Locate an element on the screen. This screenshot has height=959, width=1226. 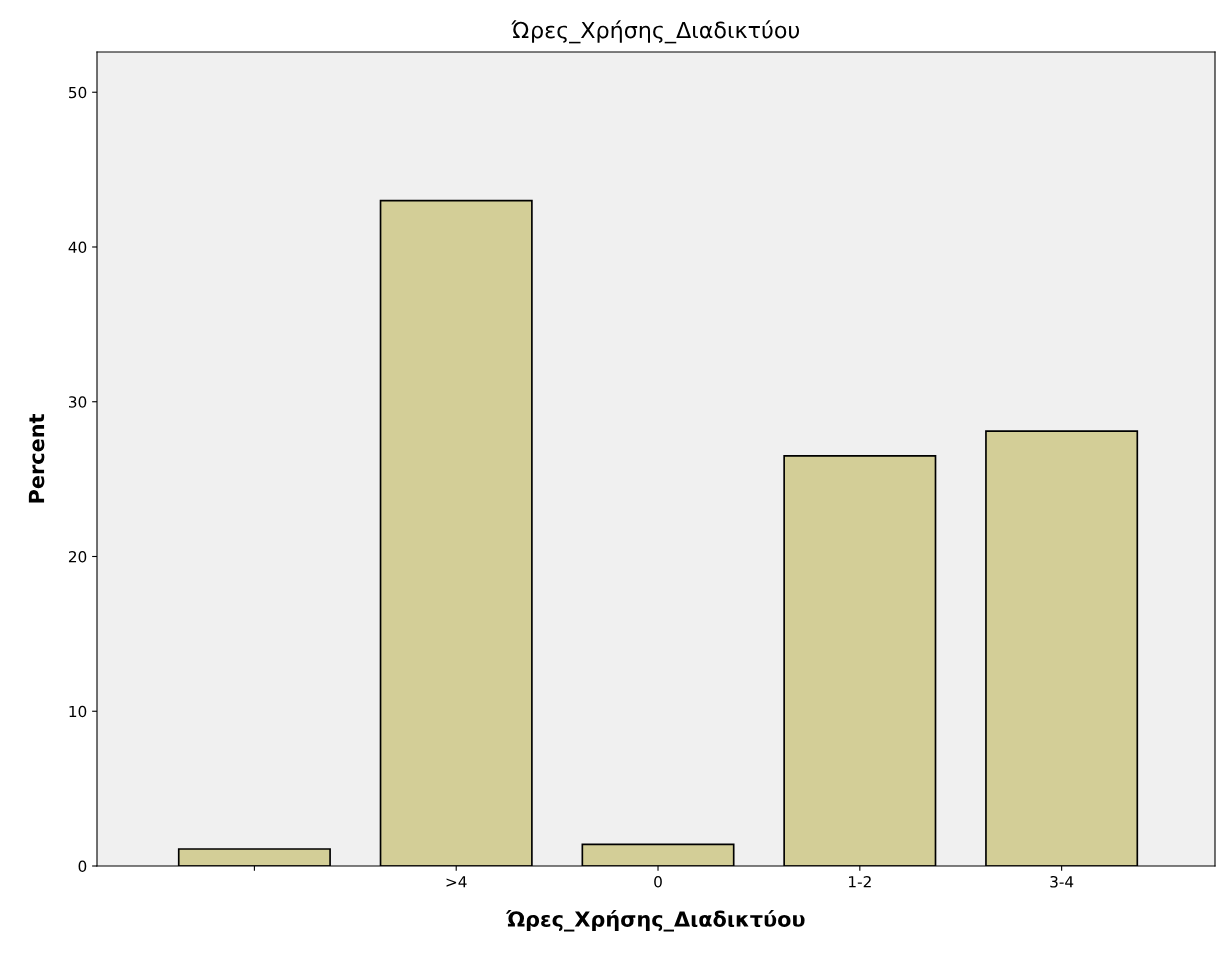
y-tick-label: 40 is located at coordinates (77, 247).